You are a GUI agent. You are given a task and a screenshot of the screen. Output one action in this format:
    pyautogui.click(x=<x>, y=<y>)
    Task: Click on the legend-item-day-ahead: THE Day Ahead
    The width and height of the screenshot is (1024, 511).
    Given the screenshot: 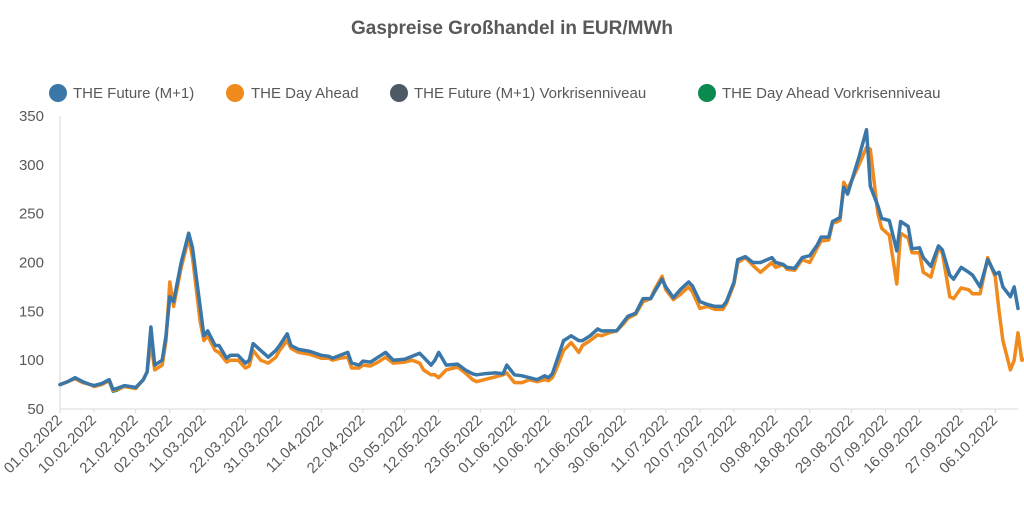 What is the action you would take?
    pyautogui.click(x=292, y=93)
    